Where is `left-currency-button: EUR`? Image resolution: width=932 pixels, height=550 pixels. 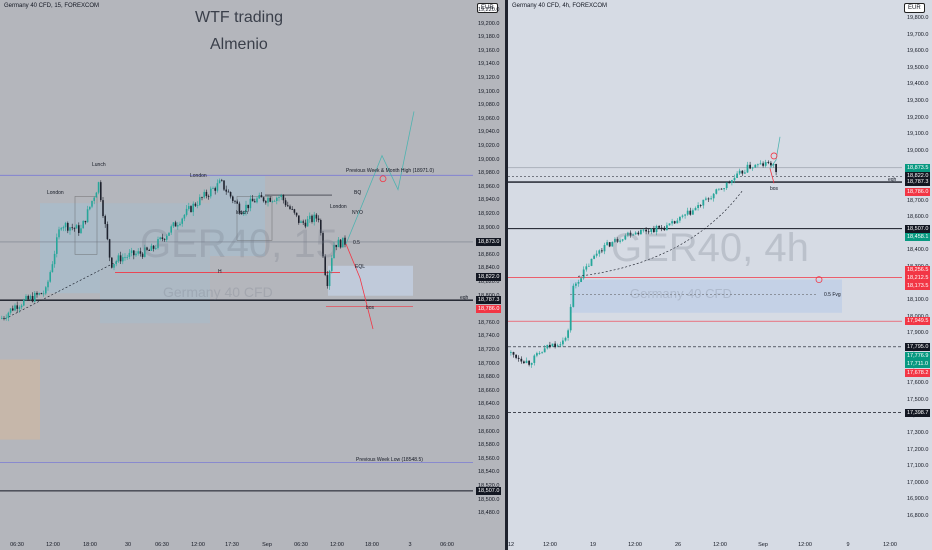
left-currency-button: EUR is located at coordinates (487, 8).